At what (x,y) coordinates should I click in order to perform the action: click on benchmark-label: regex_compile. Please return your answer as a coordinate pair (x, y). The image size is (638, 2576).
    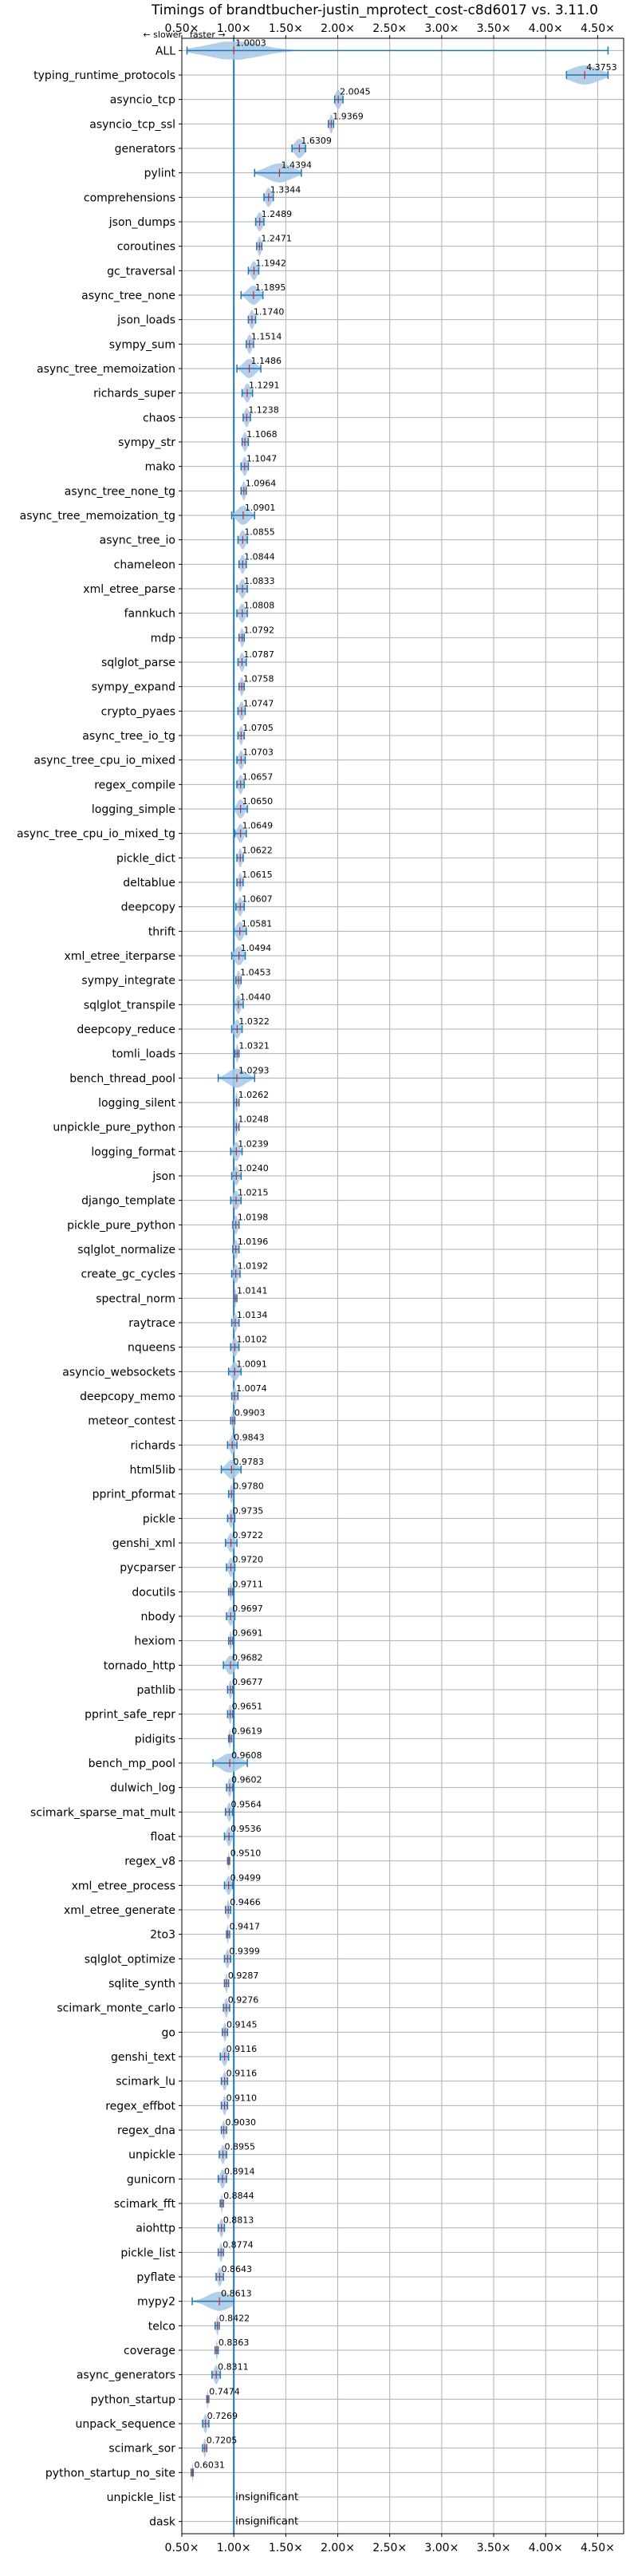
    Looking at the image, I should click on (134, 785).